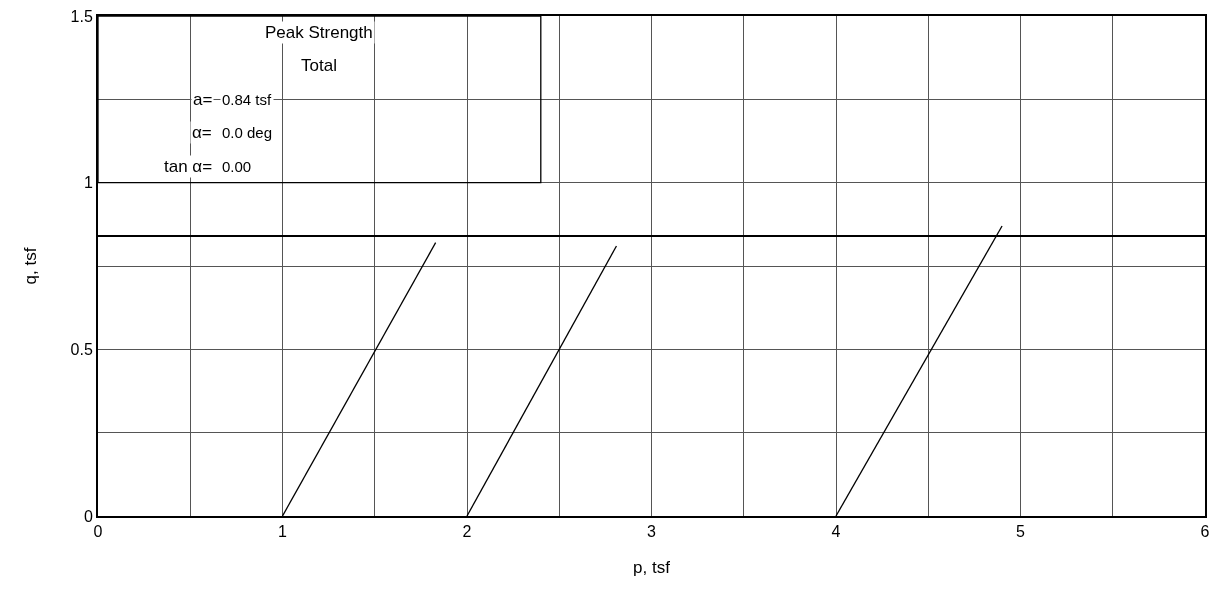  What do you see at coordinates (1205, 532) in the screenshot?
I see `x-tick-label: 6` at bounding box center [1205, 532].